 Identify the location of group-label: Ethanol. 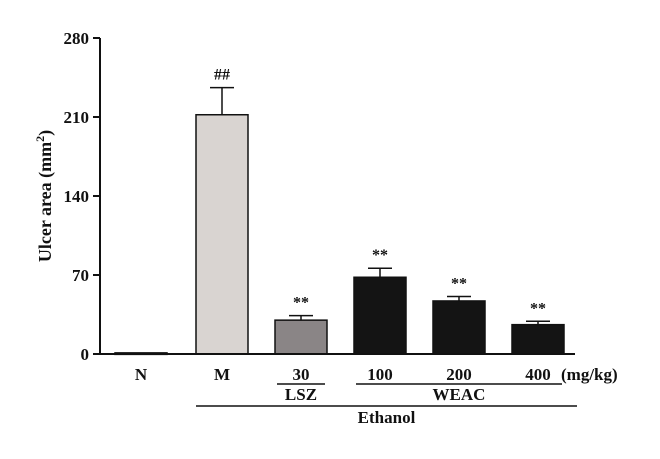
(387, 417).